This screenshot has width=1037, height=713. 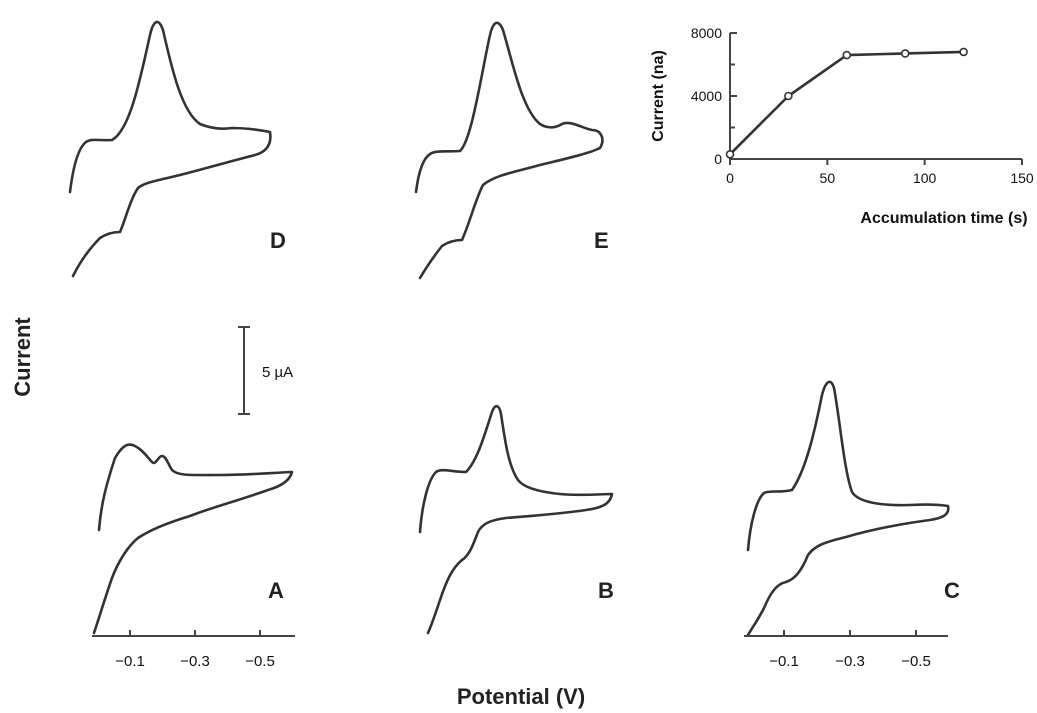 What do you see at coordinates (846, 650) in the screenshot?
I see `potential-axis-right: −0.1 −0.3 −0.5` at bounding box center [846, 650].